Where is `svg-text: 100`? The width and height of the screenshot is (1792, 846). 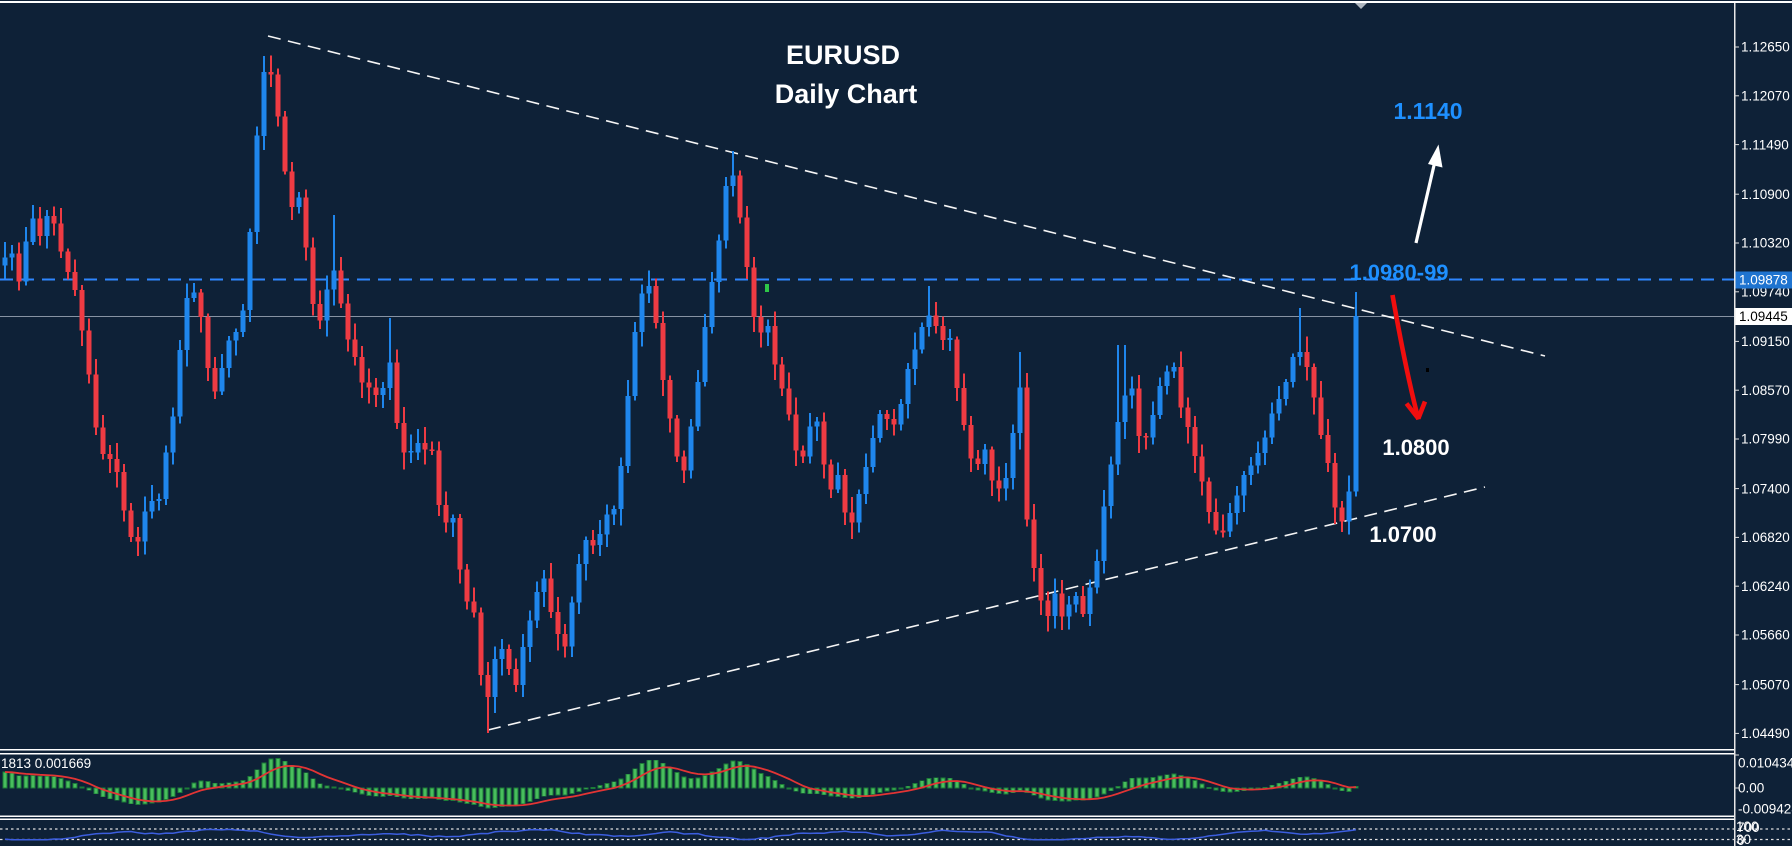
svg-text: 100 is located at coordinates (1747, 826).